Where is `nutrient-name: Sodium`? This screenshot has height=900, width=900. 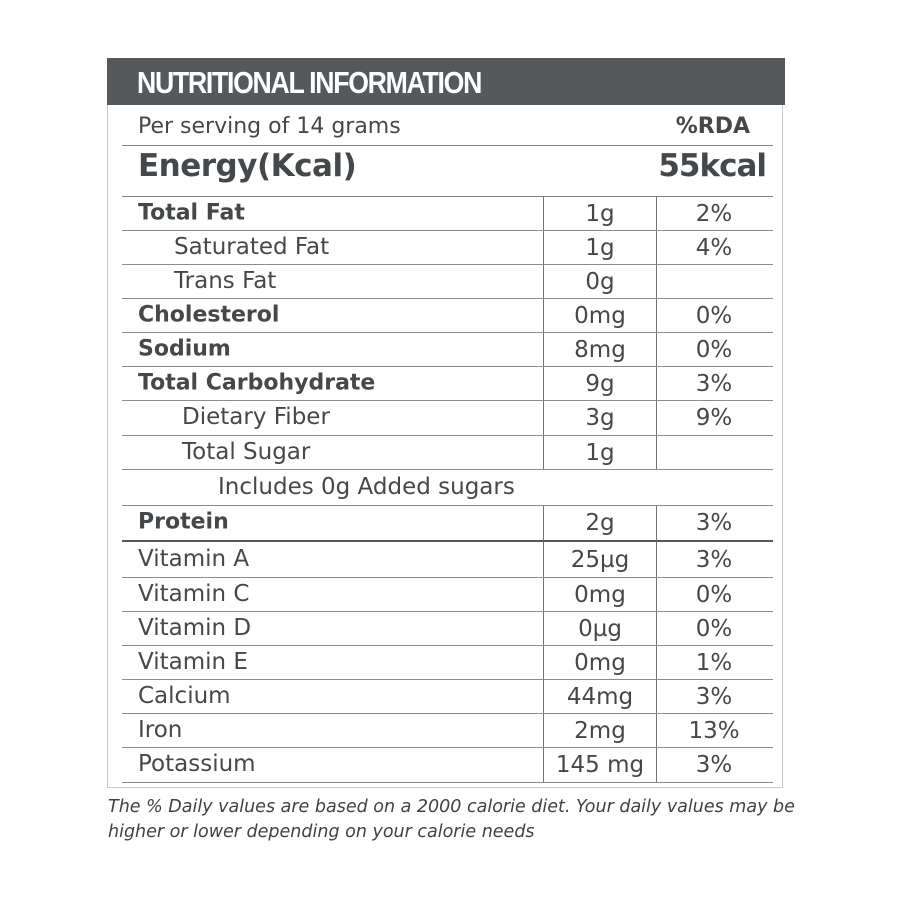 nutrient-name: Sodium is located at coordinates (184, 348).